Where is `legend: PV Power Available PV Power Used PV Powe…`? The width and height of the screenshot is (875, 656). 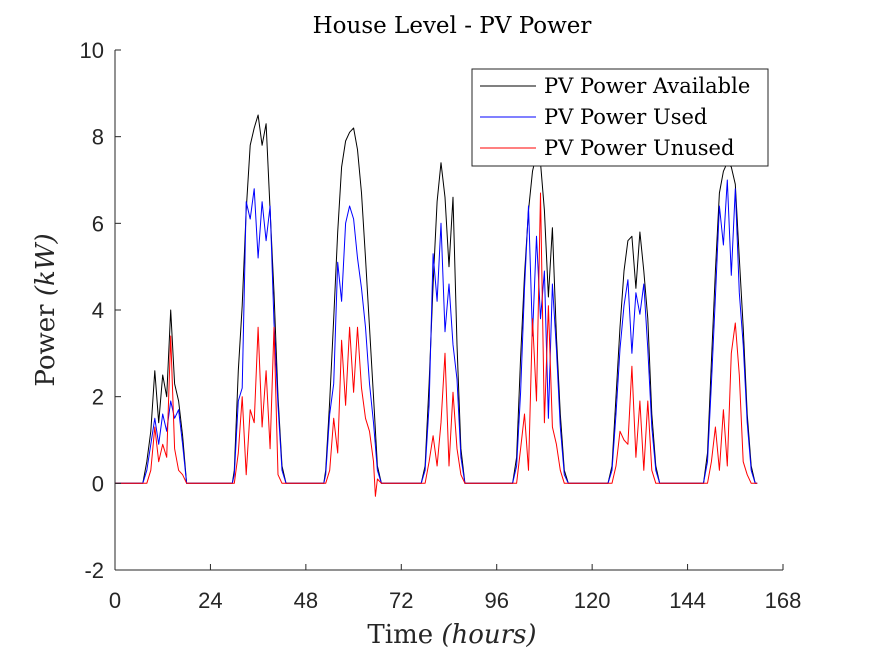
legend: PV Power Available PV Power Used PV Powe… is located at coordinates (620, 117).